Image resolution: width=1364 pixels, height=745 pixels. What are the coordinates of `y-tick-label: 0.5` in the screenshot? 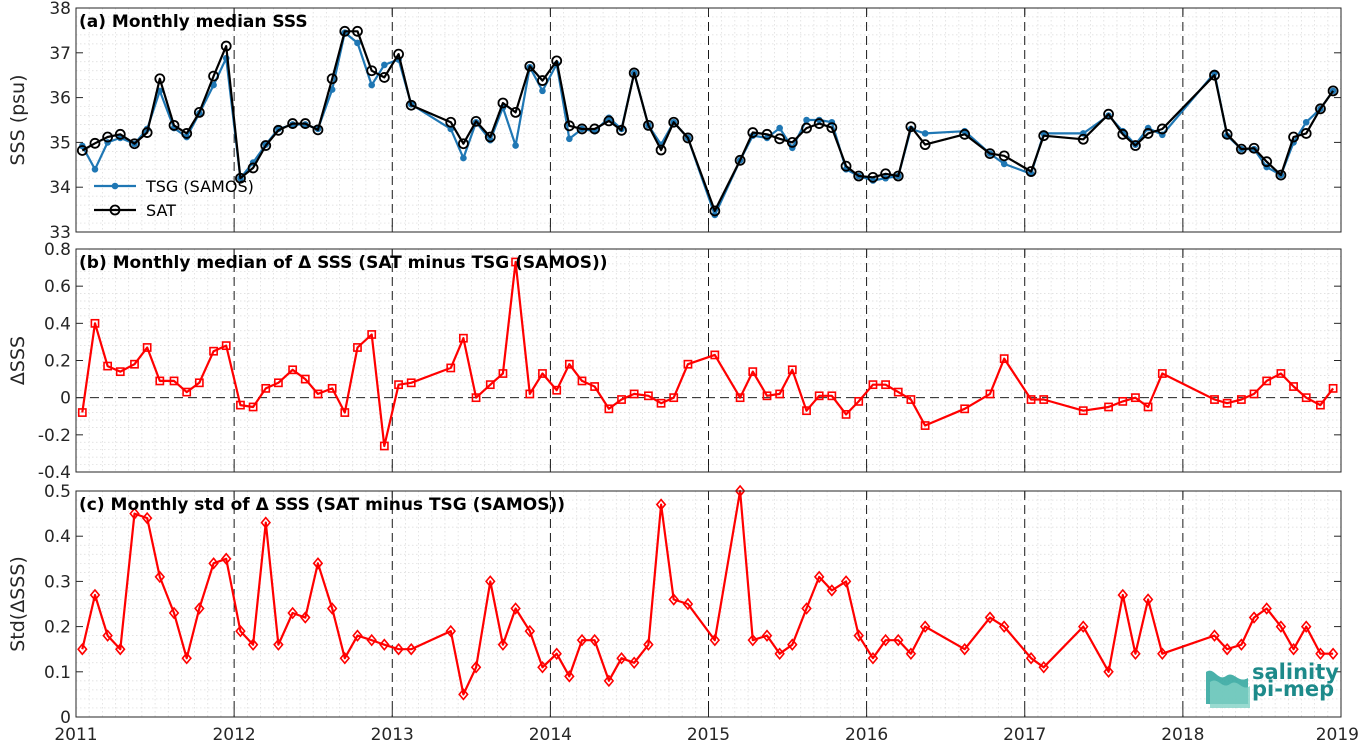 It's located at (57, 492).